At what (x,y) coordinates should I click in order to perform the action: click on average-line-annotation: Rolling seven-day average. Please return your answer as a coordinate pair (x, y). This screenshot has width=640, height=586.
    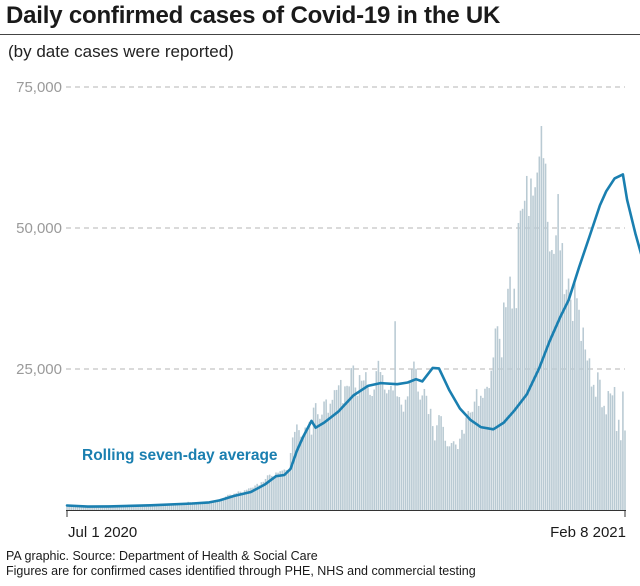
    Looking at the image, I should click on (180, 455).